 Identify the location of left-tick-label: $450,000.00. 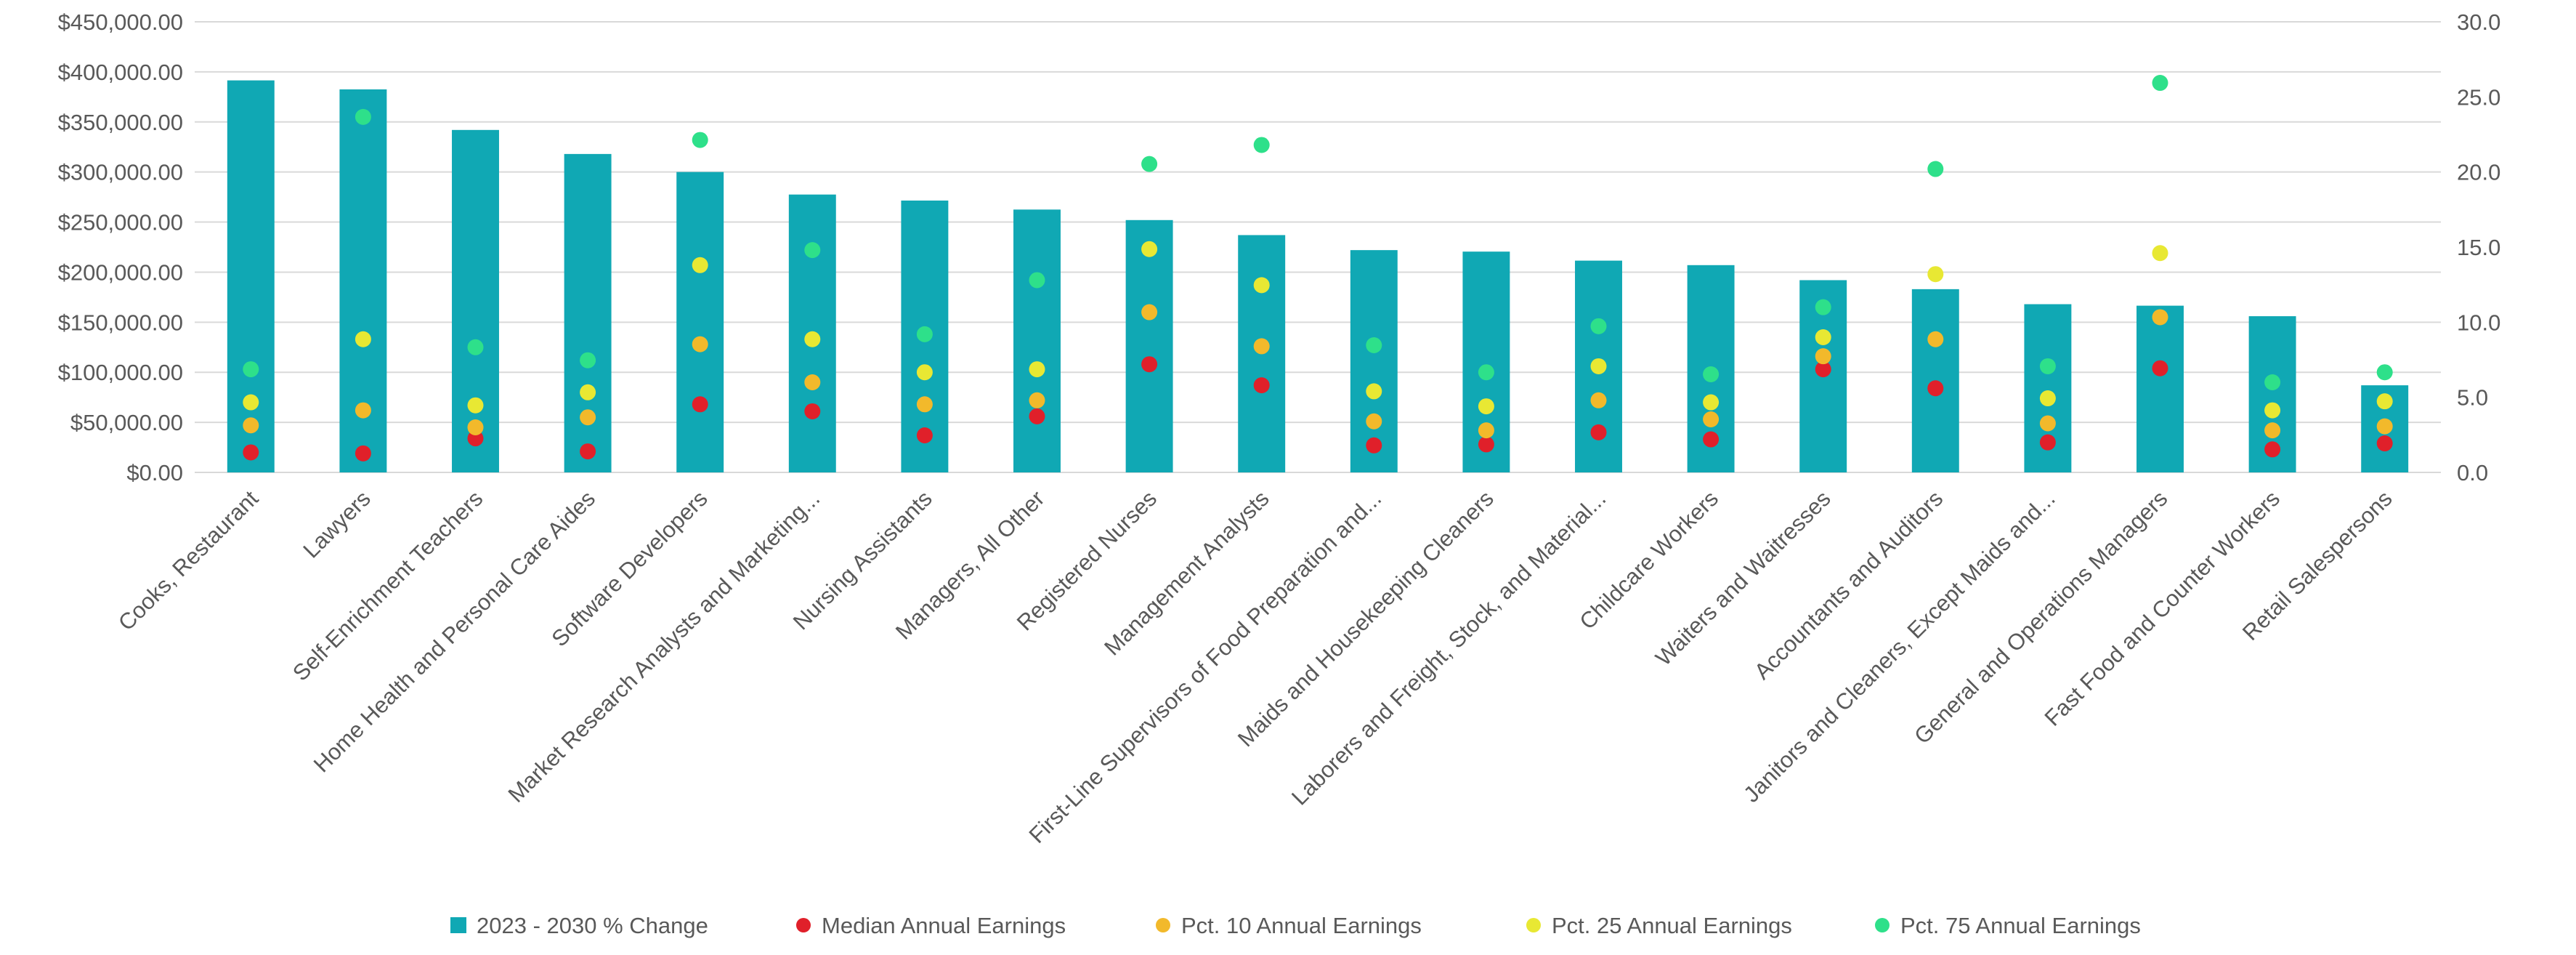
(120, 22).